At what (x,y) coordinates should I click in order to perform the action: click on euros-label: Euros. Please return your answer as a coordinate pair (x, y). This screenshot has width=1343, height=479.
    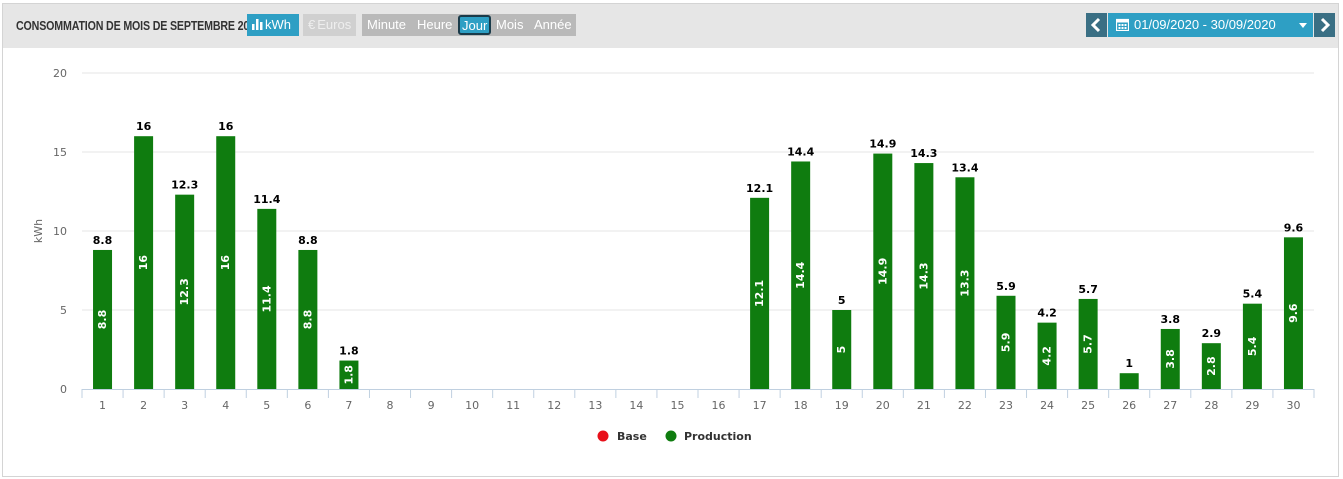
    Looking at the image, I should click on (334, 24).